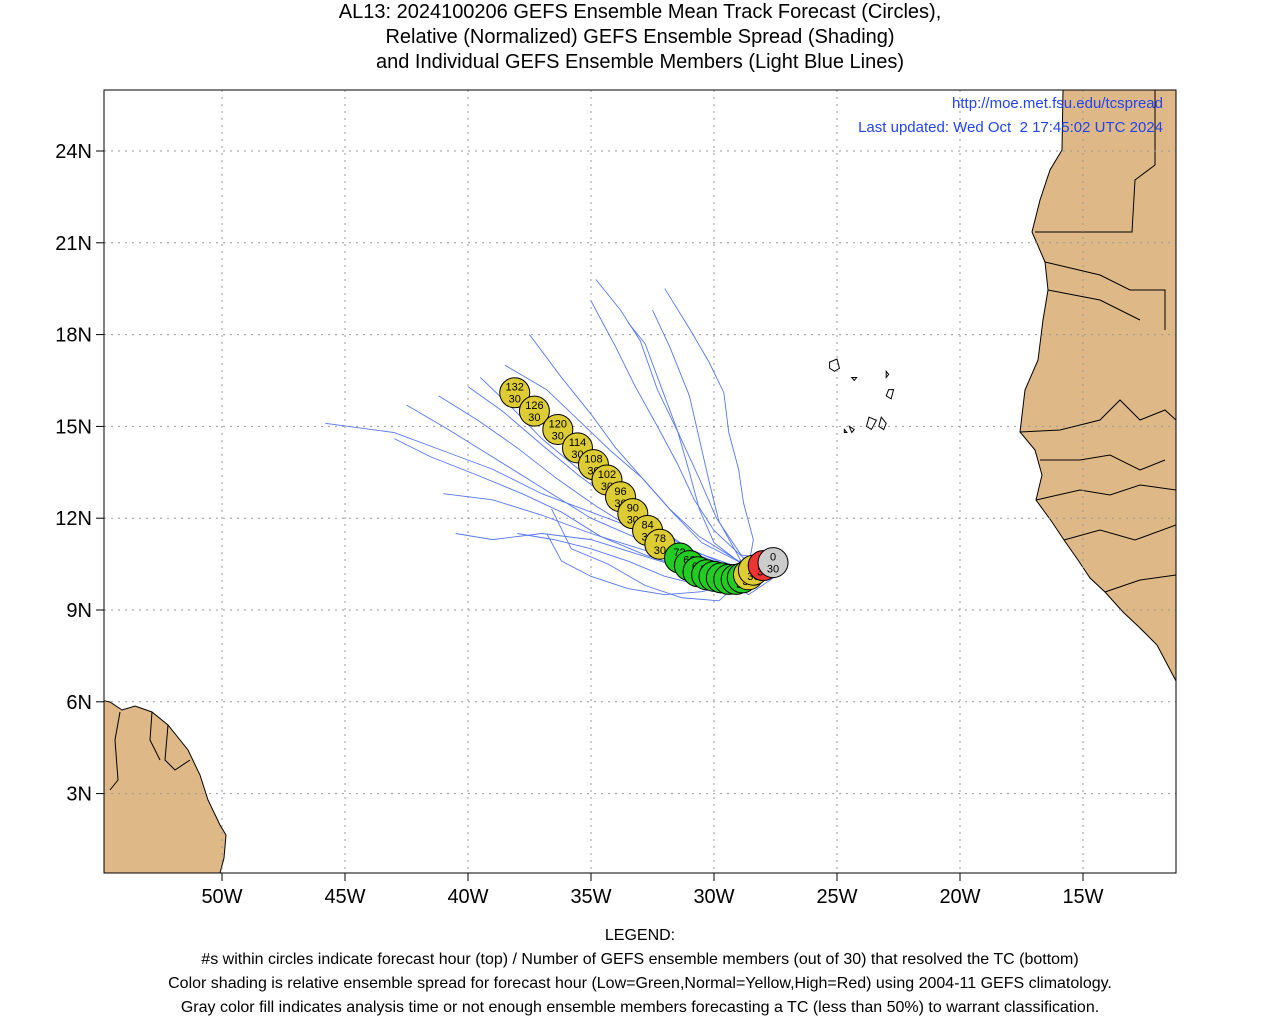  I want to click on africa-borders, so click(1097, 341).